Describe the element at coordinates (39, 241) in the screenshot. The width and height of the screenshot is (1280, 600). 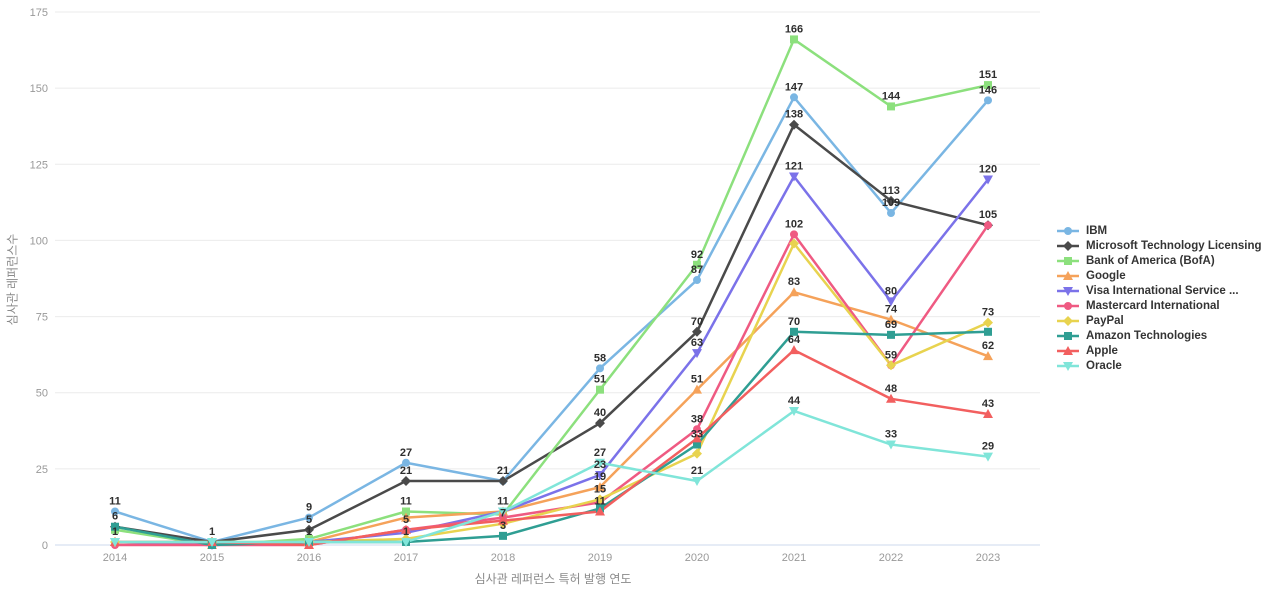
I see `y-tick-label: 100` at that location.